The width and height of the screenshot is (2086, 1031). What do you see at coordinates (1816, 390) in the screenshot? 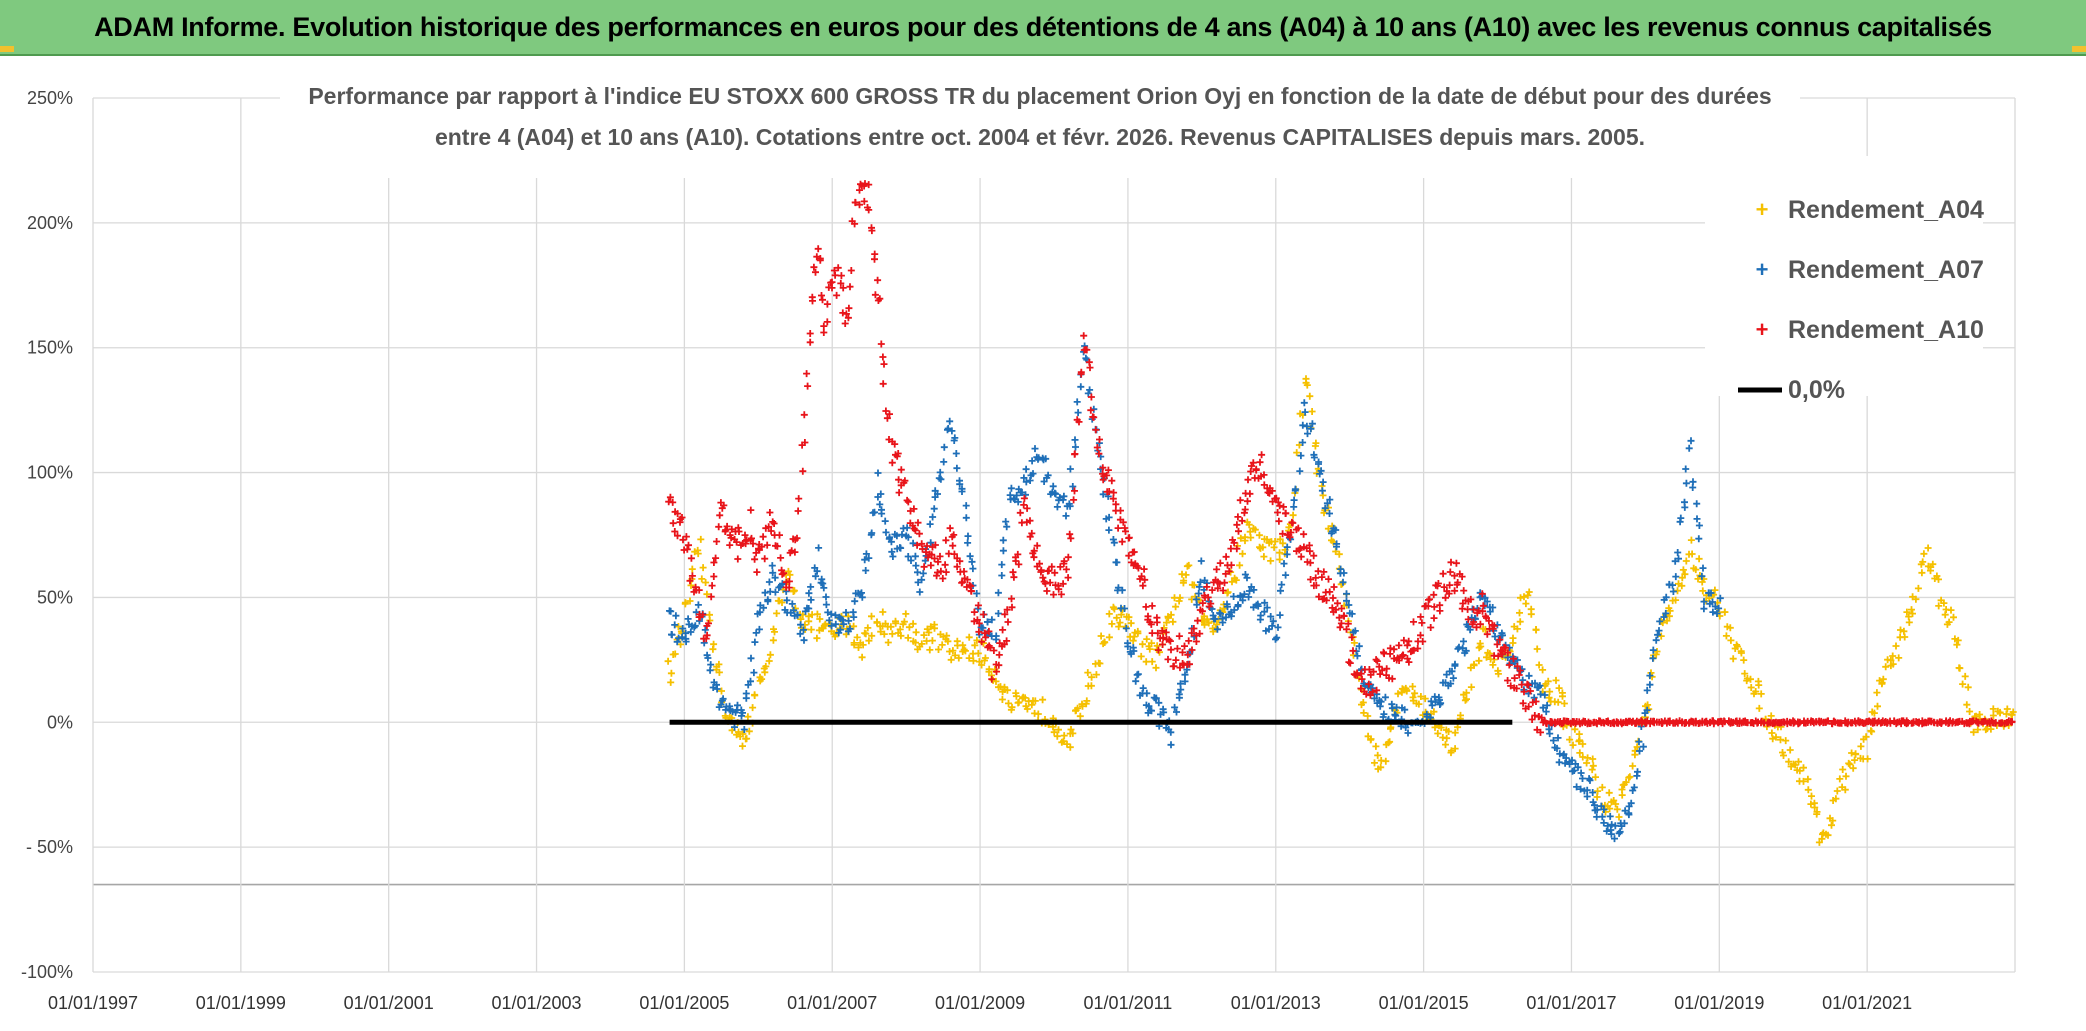
I see `legend-label-zero: 0,0%` at bounding box center [1816, 390].